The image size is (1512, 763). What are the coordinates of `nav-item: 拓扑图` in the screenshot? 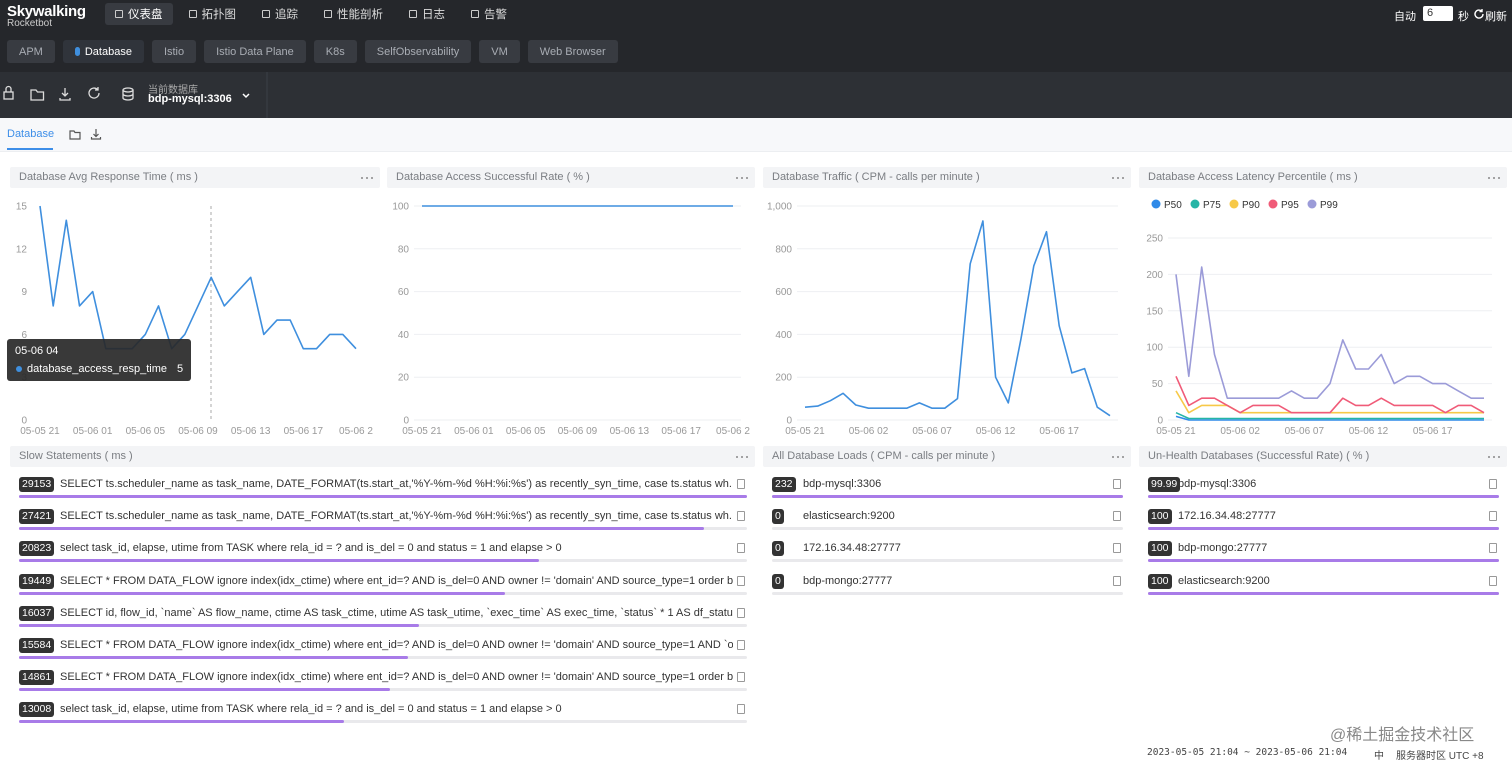 It's located at (213, 14).